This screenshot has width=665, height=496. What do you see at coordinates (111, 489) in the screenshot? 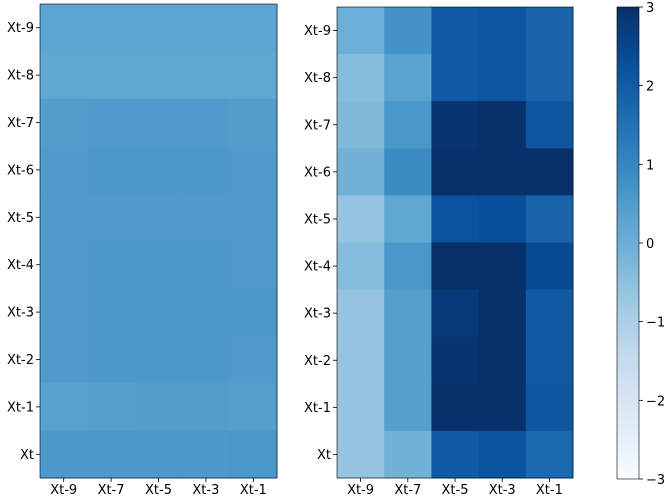
I see `left-x-tick-label: Xt-7` at bounding box center [111, 489].